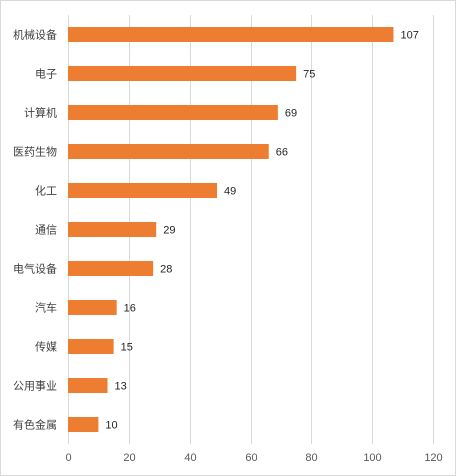 The height and width of the screenshot is (476, 456). Describe the element at coordinates (121, 387) in the screenshot. I see `data-label: 13` at that location.